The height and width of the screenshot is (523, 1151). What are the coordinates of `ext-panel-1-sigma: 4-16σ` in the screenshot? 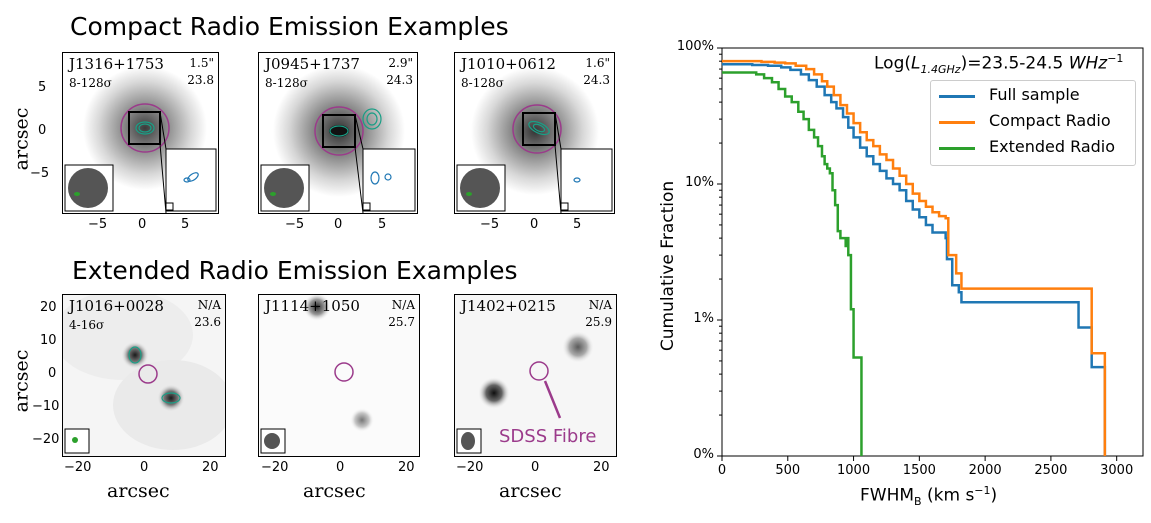 It's located at (87, 325).